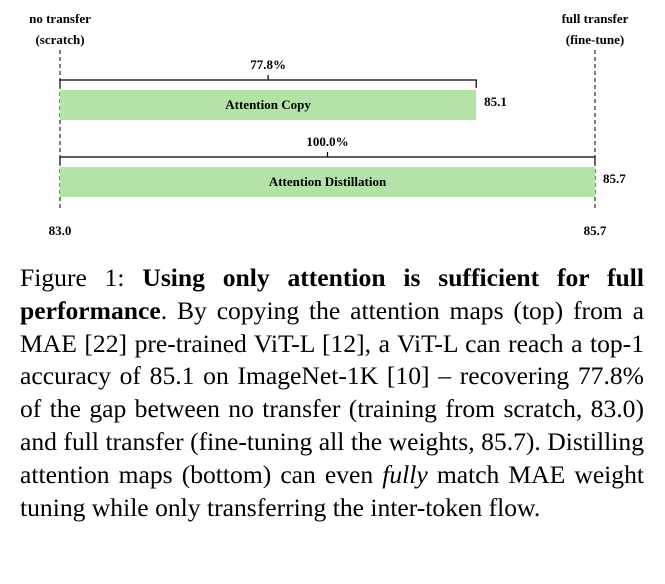  What do you see at coordinates (595, 230) in the screenshot?
I see `x-tick-label: 85.7` at bounding box center [595, 230].